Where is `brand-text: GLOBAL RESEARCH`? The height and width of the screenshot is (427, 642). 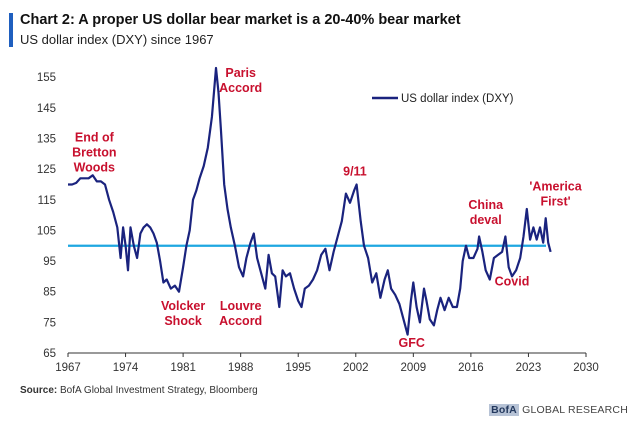 brand-text: GLOBAL RESEARCH is located at coordinates (575, 410).